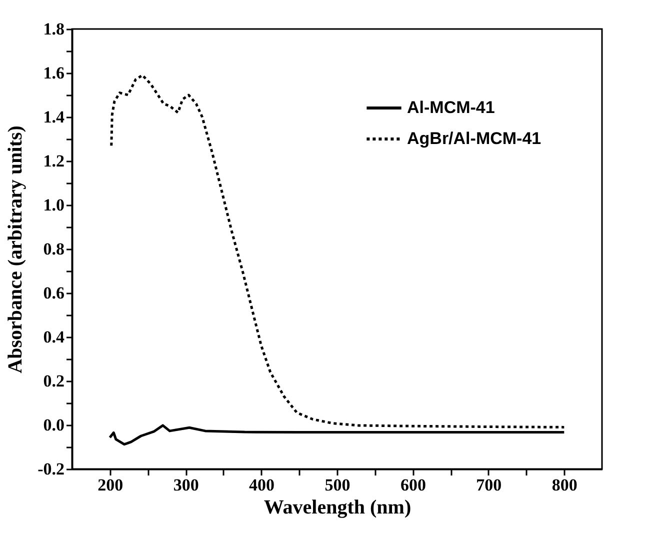 This screenshot has height=543, width=647. I want to click on y-tick-label: 0.4, so click(54, 337).